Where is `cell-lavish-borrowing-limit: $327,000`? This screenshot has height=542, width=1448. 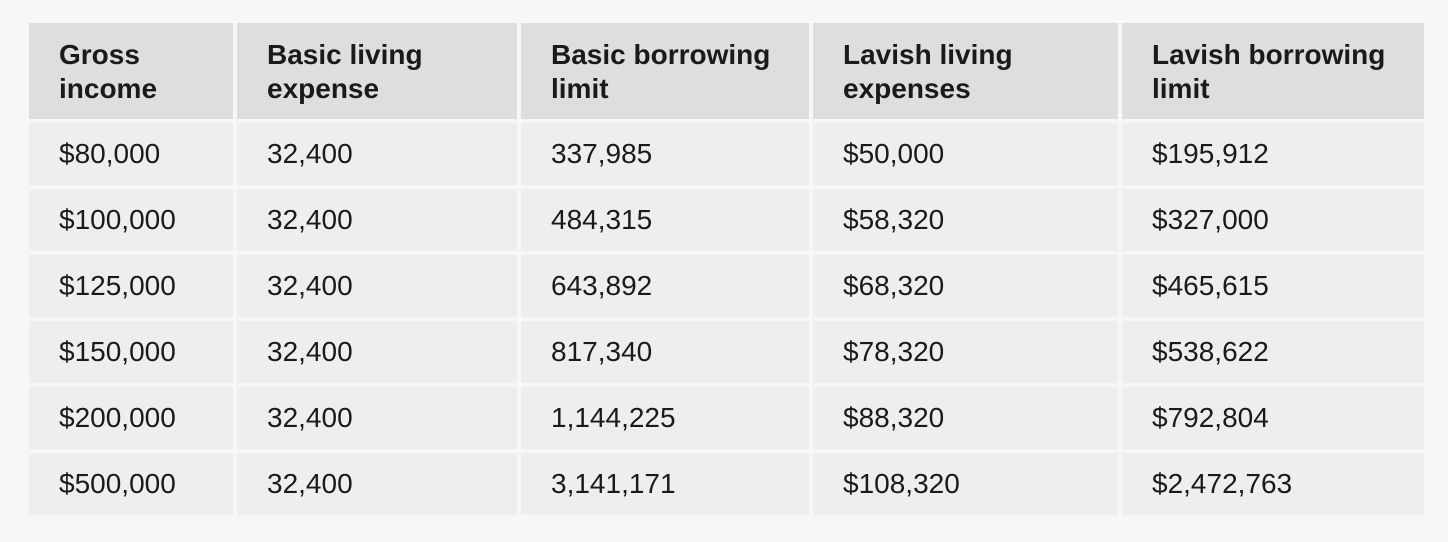 cell-lavish-borrowing-limit: $327,000 is located at coordinates (1273, 220).